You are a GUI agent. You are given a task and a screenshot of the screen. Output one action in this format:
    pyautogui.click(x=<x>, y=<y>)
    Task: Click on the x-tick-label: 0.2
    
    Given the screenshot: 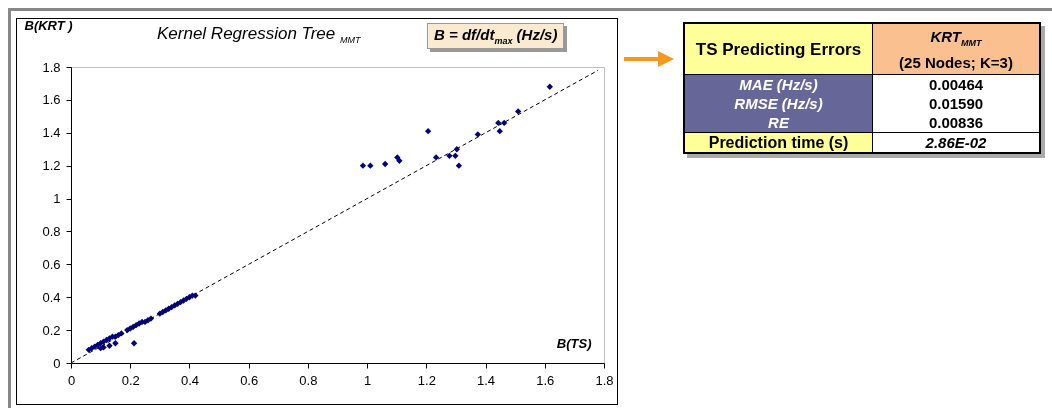 What is the action you would take?
    pyautogui.click(x=130, y=380)
    